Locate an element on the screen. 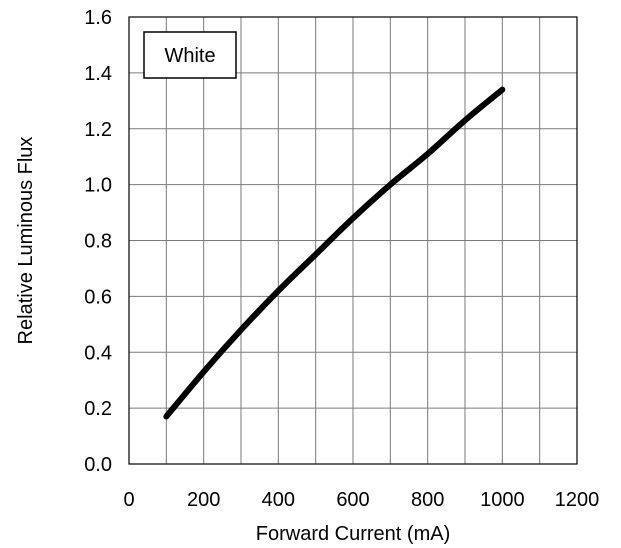 The width and height of the screenshot is (621, 548). legend-label: White is located at coordinates (189, 56).